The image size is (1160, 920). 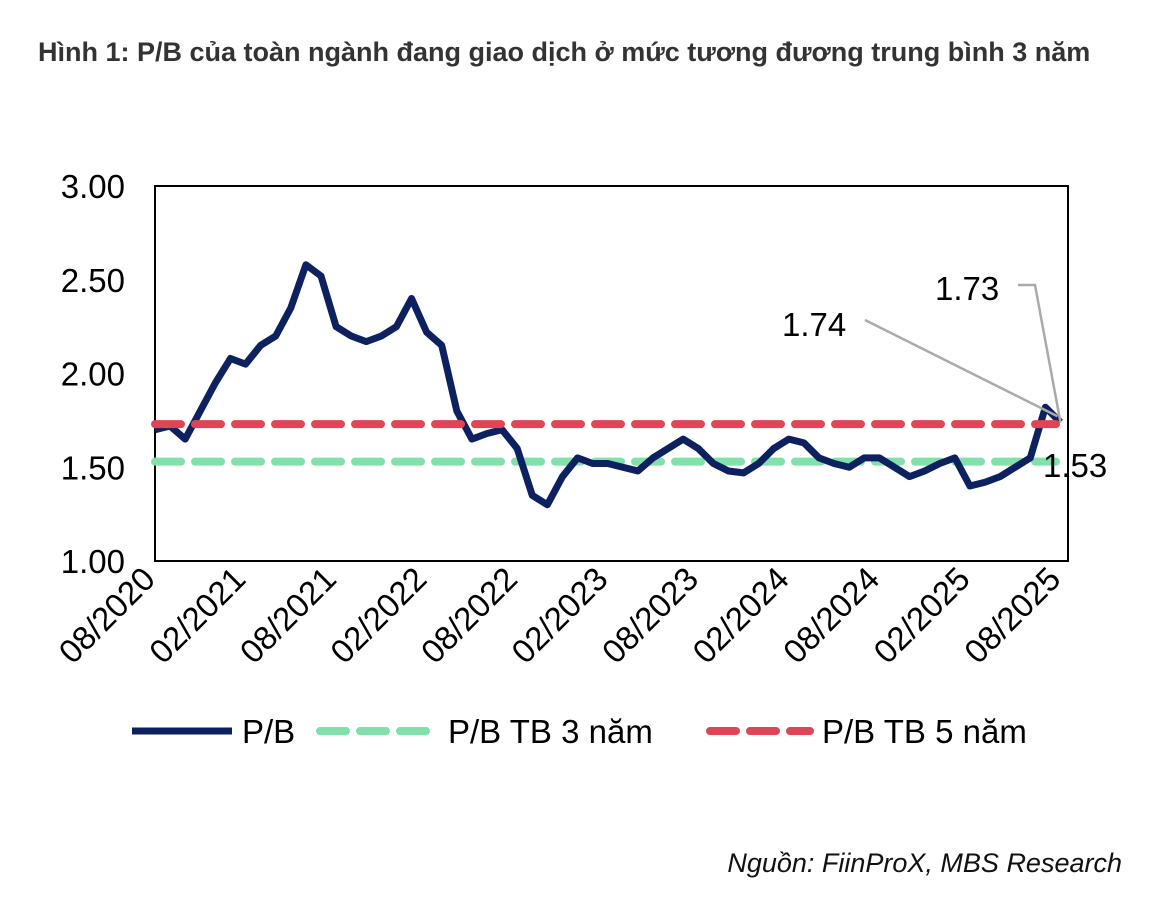 I want to click on annotation-label: 1.53, so click(x=1075, y=465).